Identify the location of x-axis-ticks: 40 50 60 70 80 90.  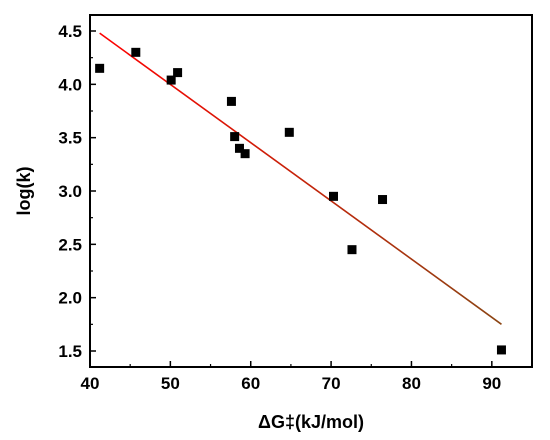
(291, 377).